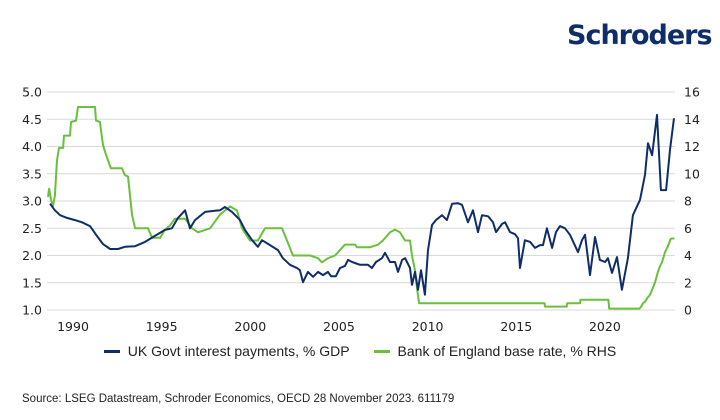 The width and height of the screenshot is (720, 420). Describe the element at coordinates (692, 146) in the screenshot. I see `right-tick-label: 12` at that location.